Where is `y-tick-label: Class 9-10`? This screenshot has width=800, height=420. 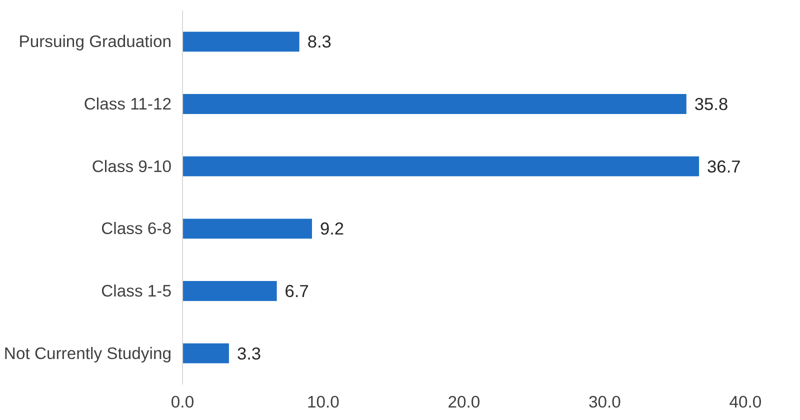
y-tick-label: Class 9-10 is located at coordinates (132, 166).